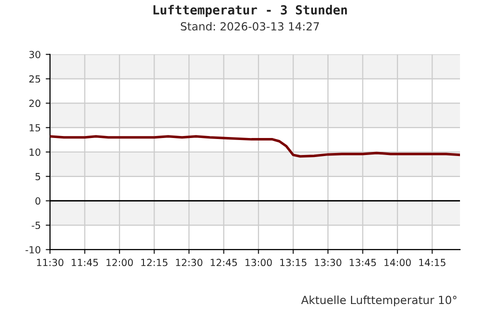 The image size is (500, 320). What do you see at coordinates (37, 201) in the screenshot?
I see `y-tick-label: 0` at bounding box center [37, 201].